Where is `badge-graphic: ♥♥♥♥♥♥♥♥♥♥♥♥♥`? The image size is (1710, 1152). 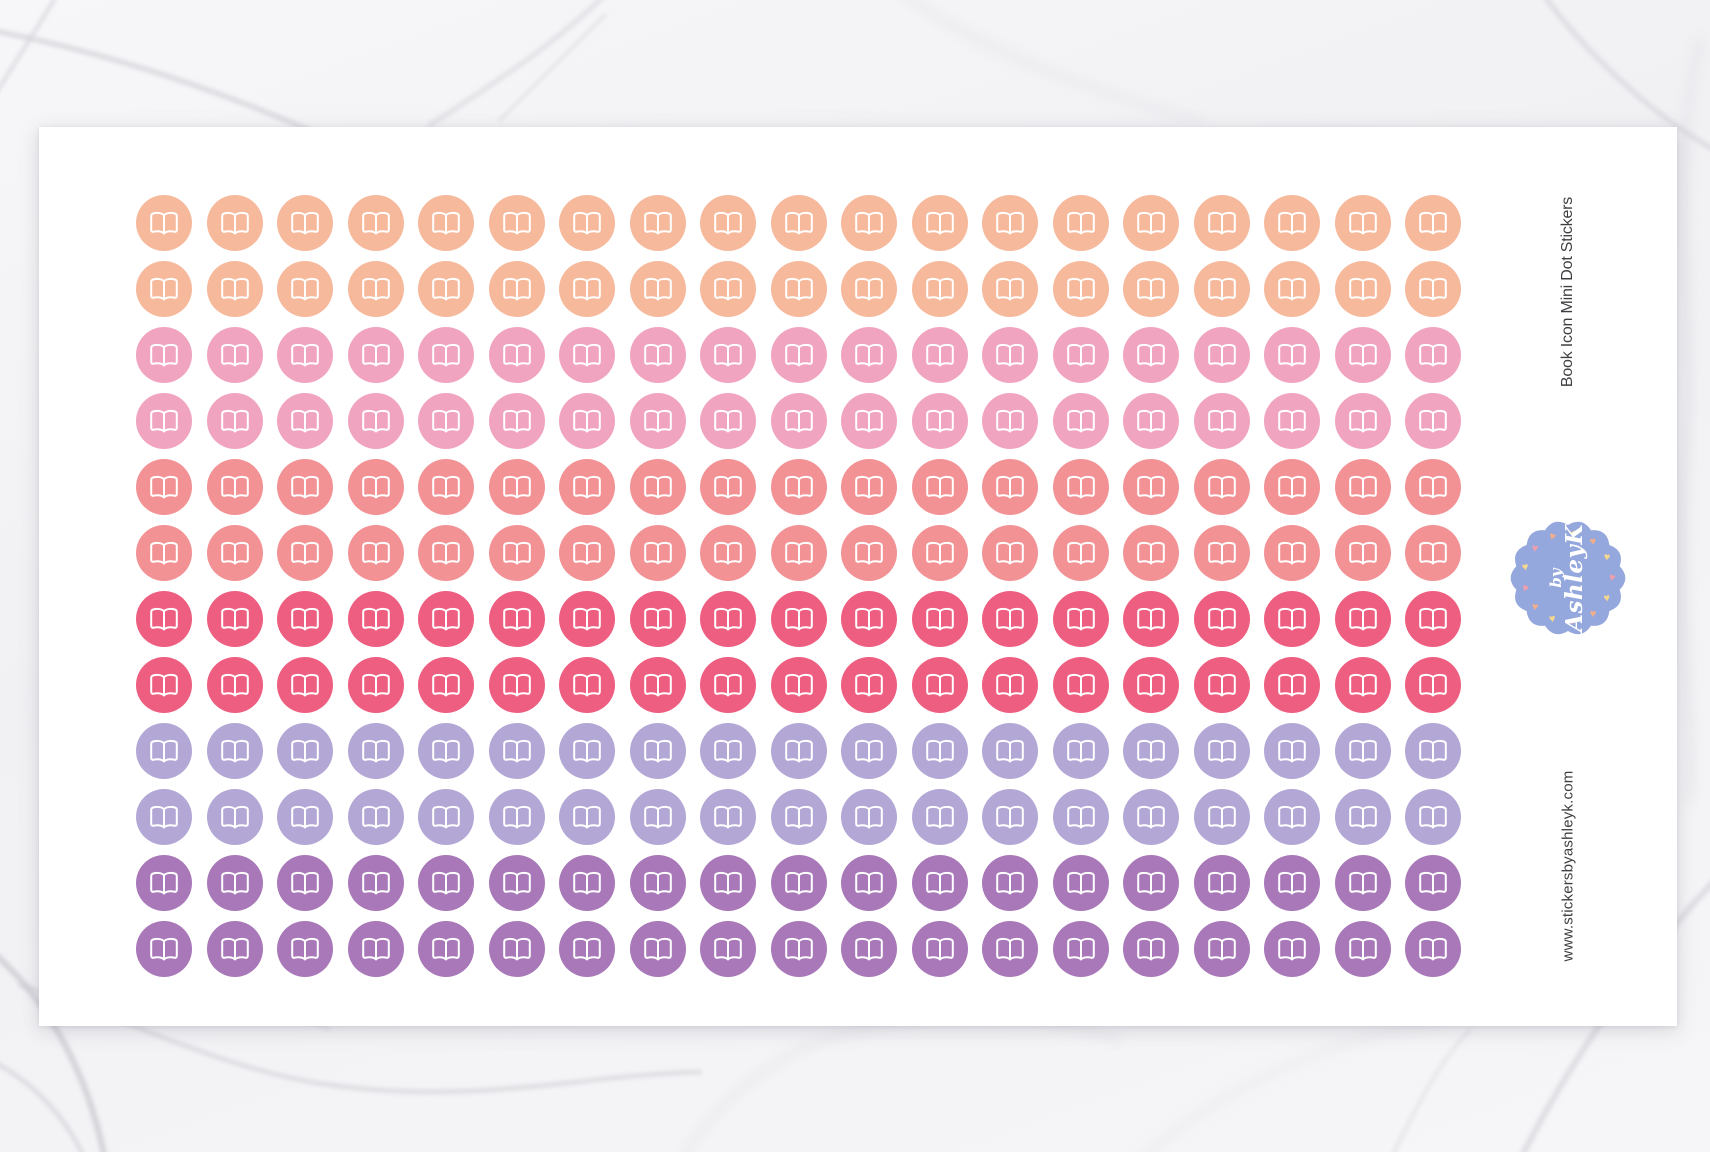
badge-graphic: ♥♥♥♥♥♥♥♥♥♥♥♥♥ is located at coordinates (1568, 578).